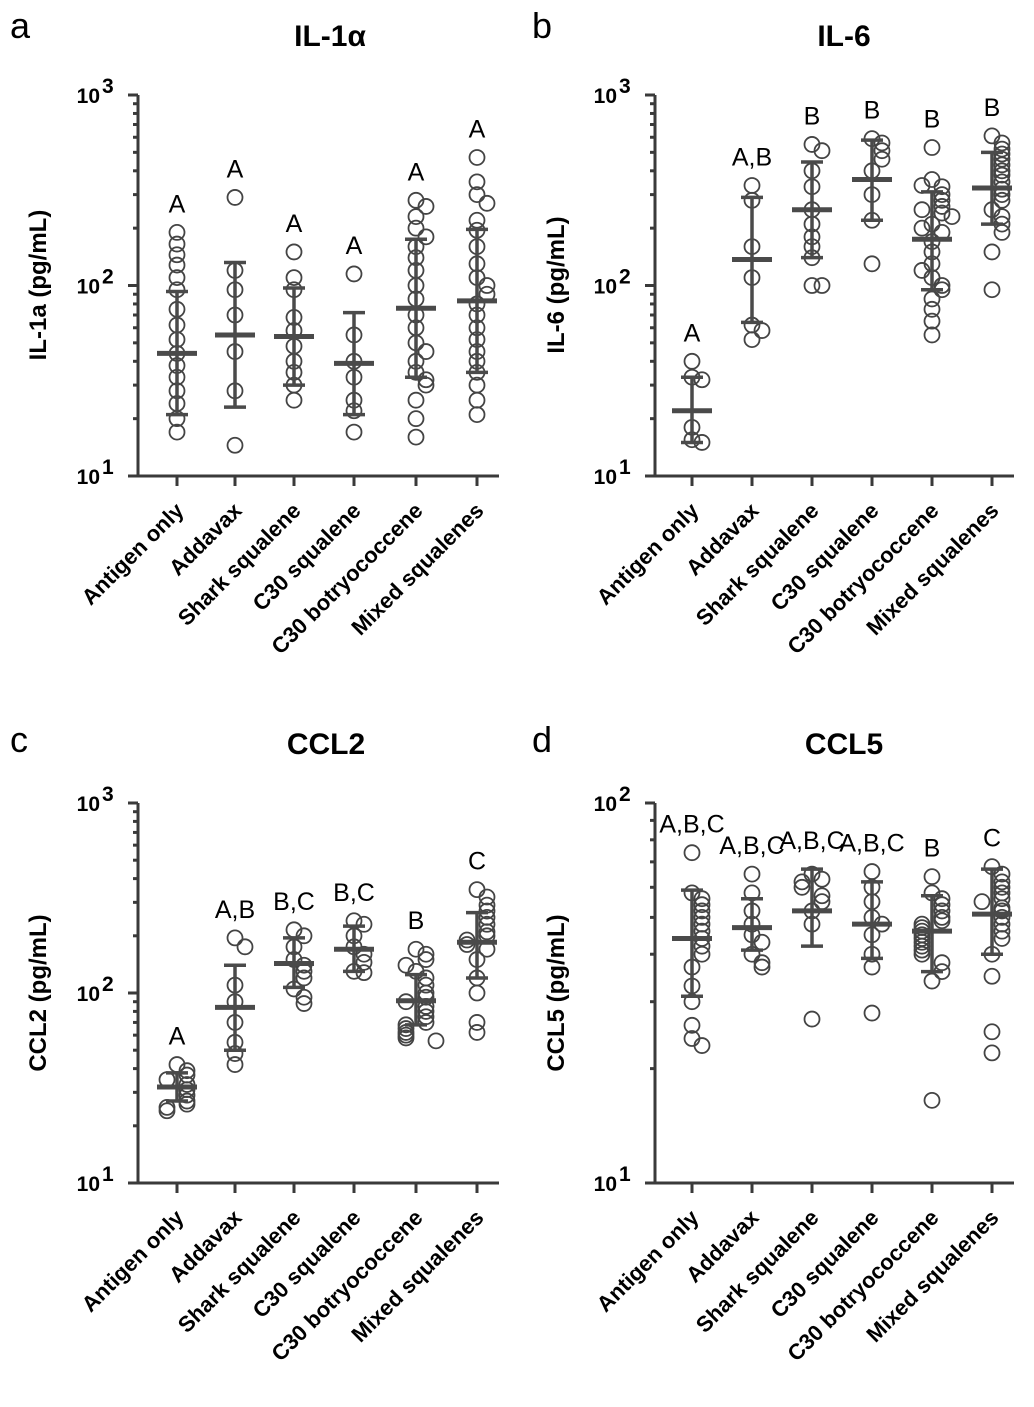 The width and height of the screenshot is (1034, 1407). I want to click on panel-letter: b, so click(542, 25).